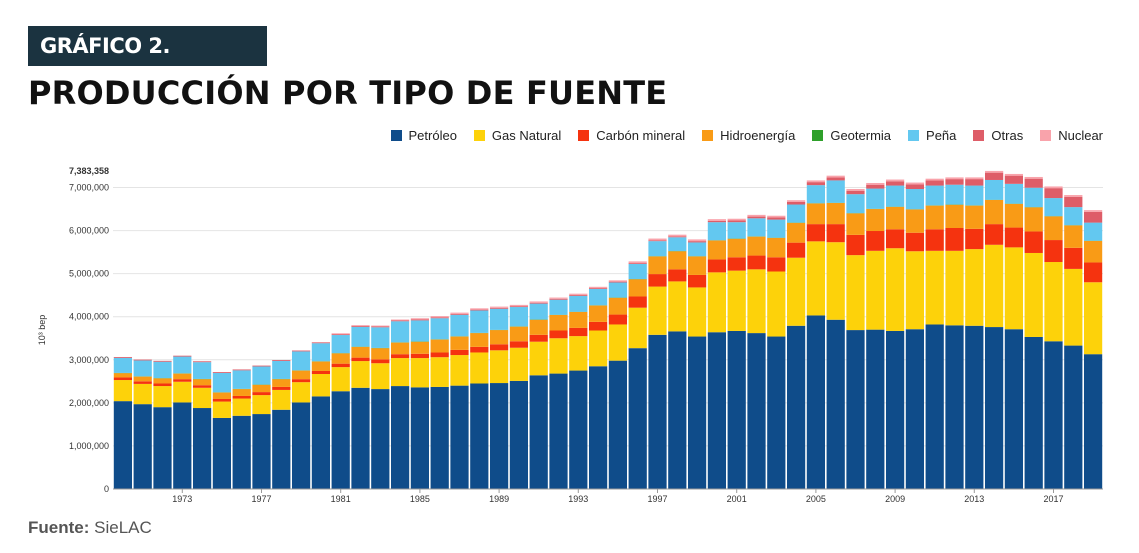 The height and width of the screenshot is (553, 1139). Describe the element at coordinates (423, 135) in the screenshot. I see `legend-item-0: Petróleo` at that location.